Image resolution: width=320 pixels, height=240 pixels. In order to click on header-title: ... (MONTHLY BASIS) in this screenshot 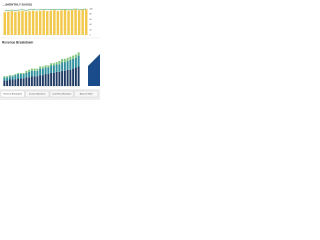, I will do `click(17, 4)`.